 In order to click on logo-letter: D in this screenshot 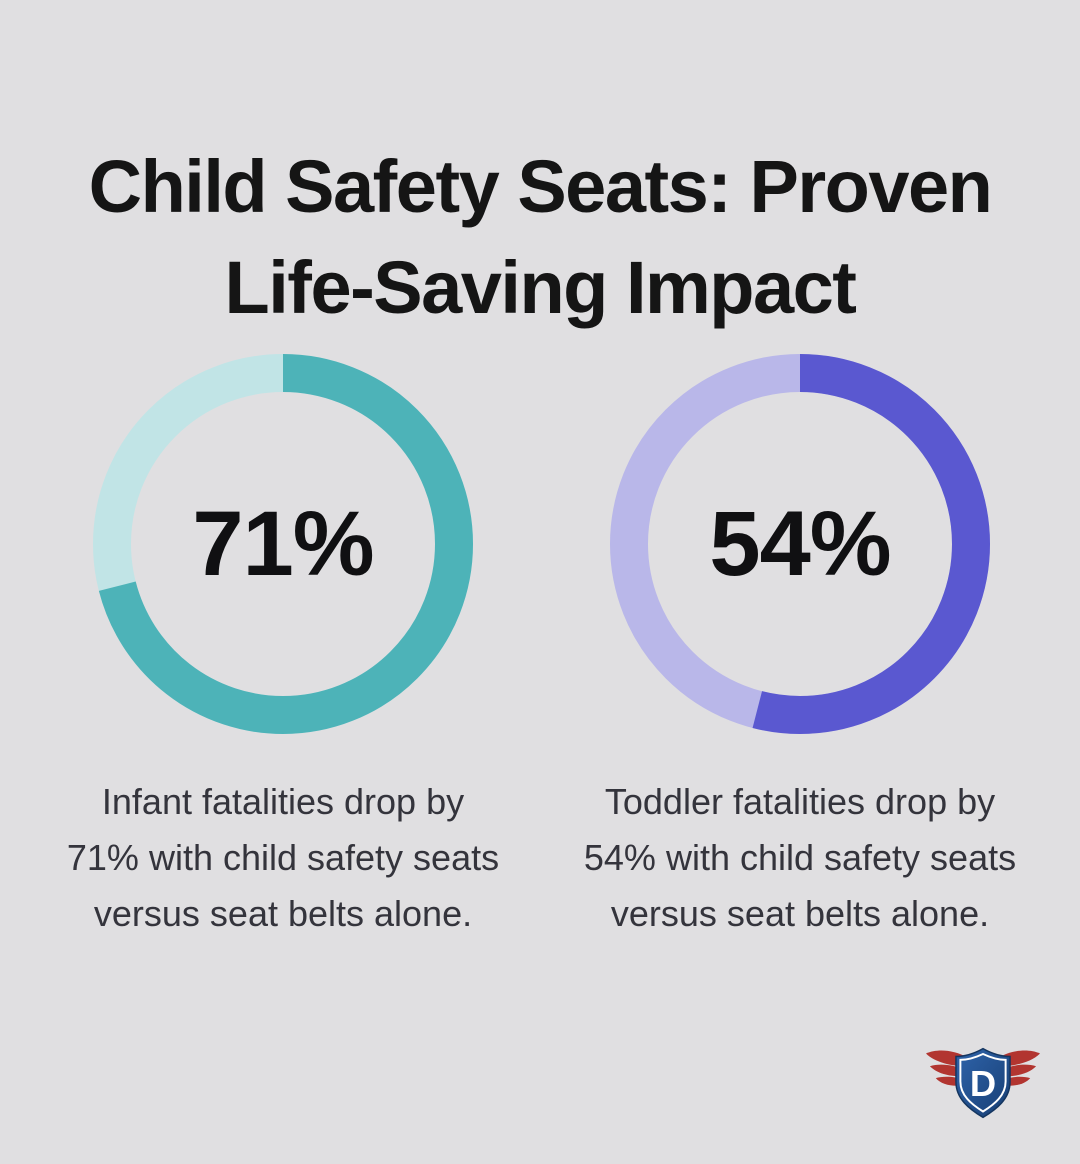, I will do `click(983, 1083)`.